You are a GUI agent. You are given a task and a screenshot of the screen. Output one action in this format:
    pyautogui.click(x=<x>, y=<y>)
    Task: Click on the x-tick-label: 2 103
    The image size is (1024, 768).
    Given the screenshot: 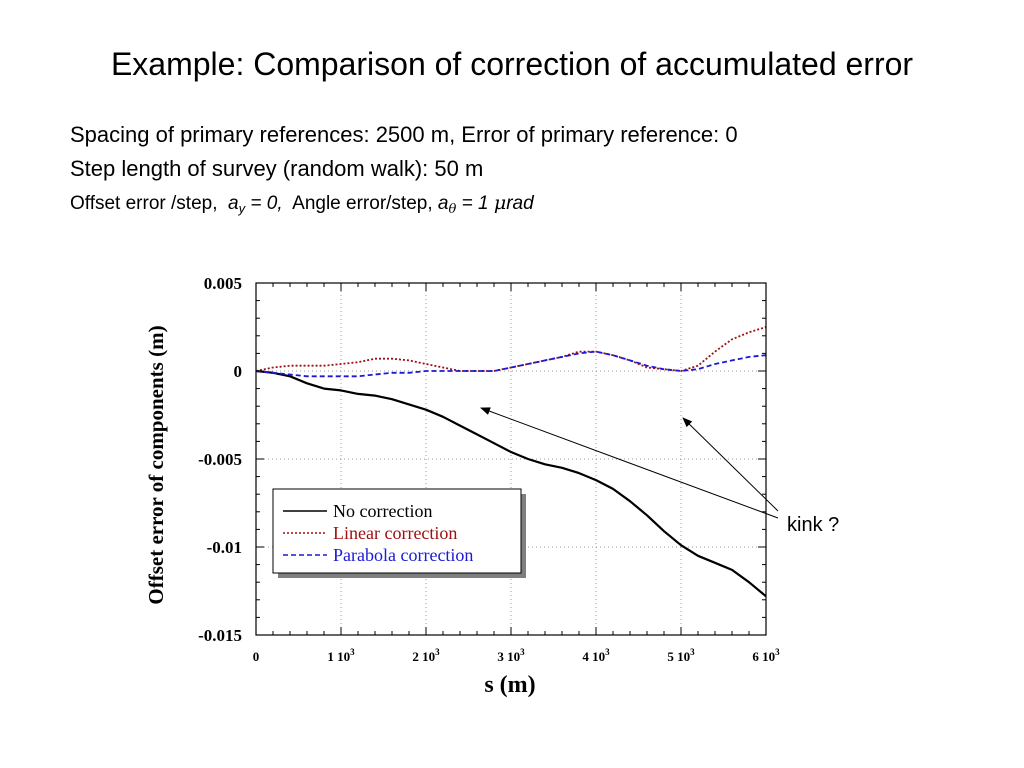 What is the action you would take?
    pyautogui.click(x=426, y=655)
    